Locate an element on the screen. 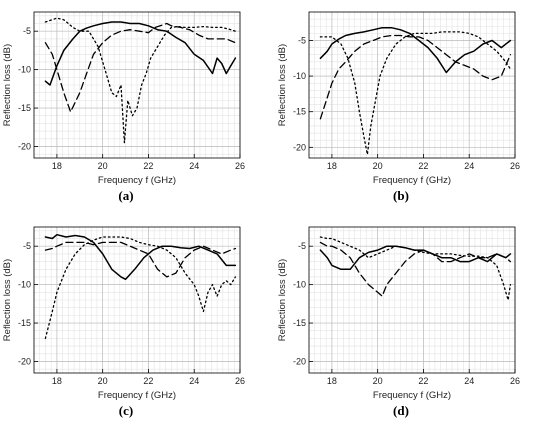 This screenshot has height=429, width=550. panel-label: (a) is located at coordinates (125, 195).